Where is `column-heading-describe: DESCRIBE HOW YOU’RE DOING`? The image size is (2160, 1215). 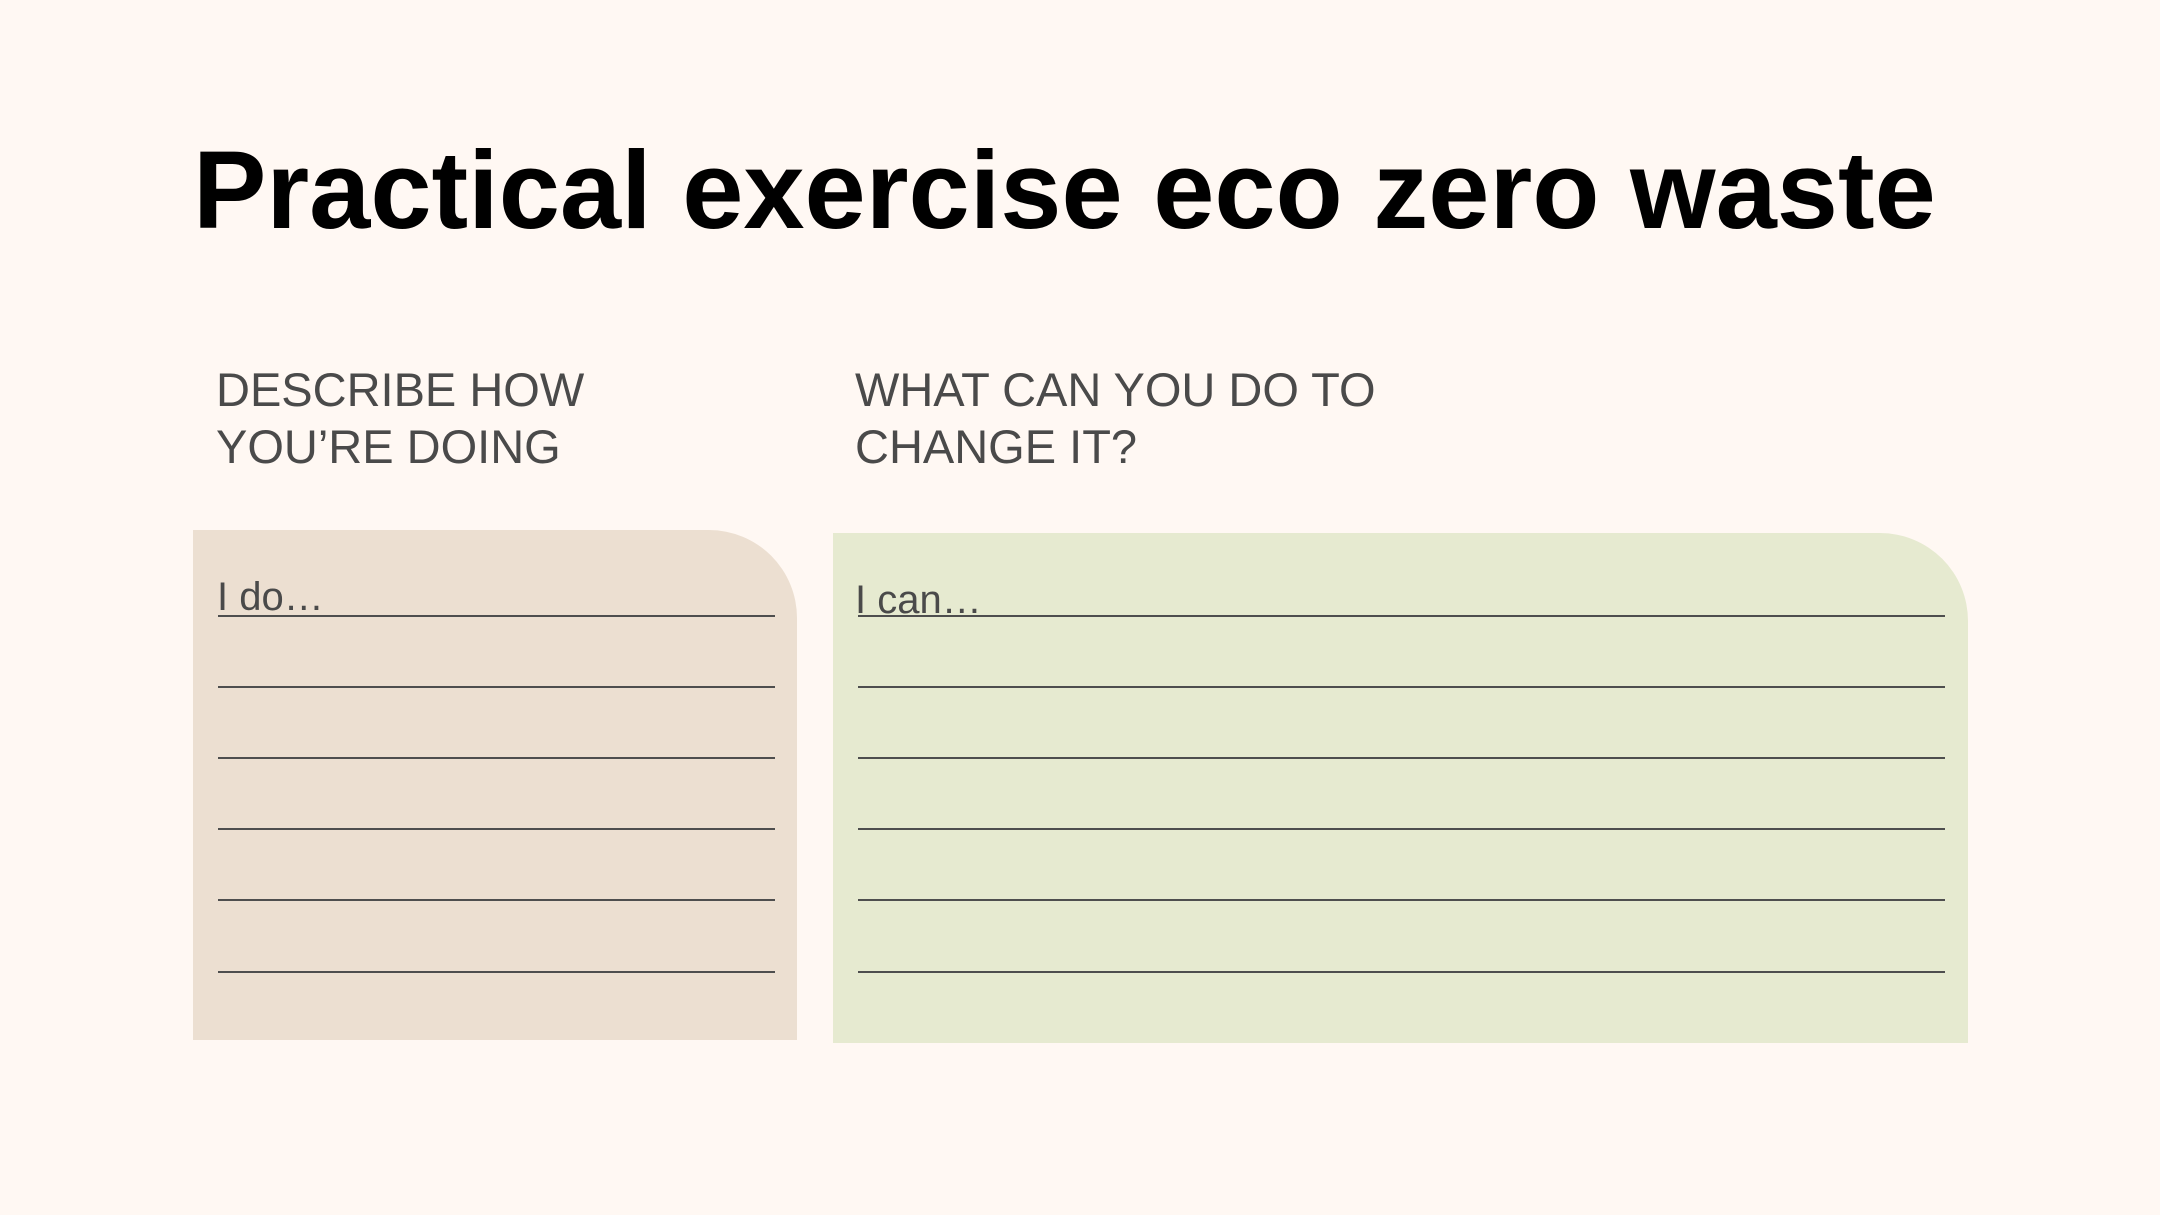
column-heading-describe: DESCRIBE HOW YOU’RE DOING is located at coordinates (400, 418).